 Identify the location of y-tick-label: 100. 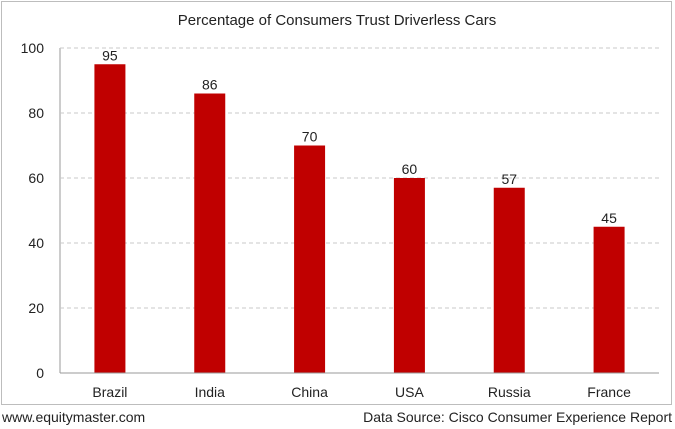
(33, 48).